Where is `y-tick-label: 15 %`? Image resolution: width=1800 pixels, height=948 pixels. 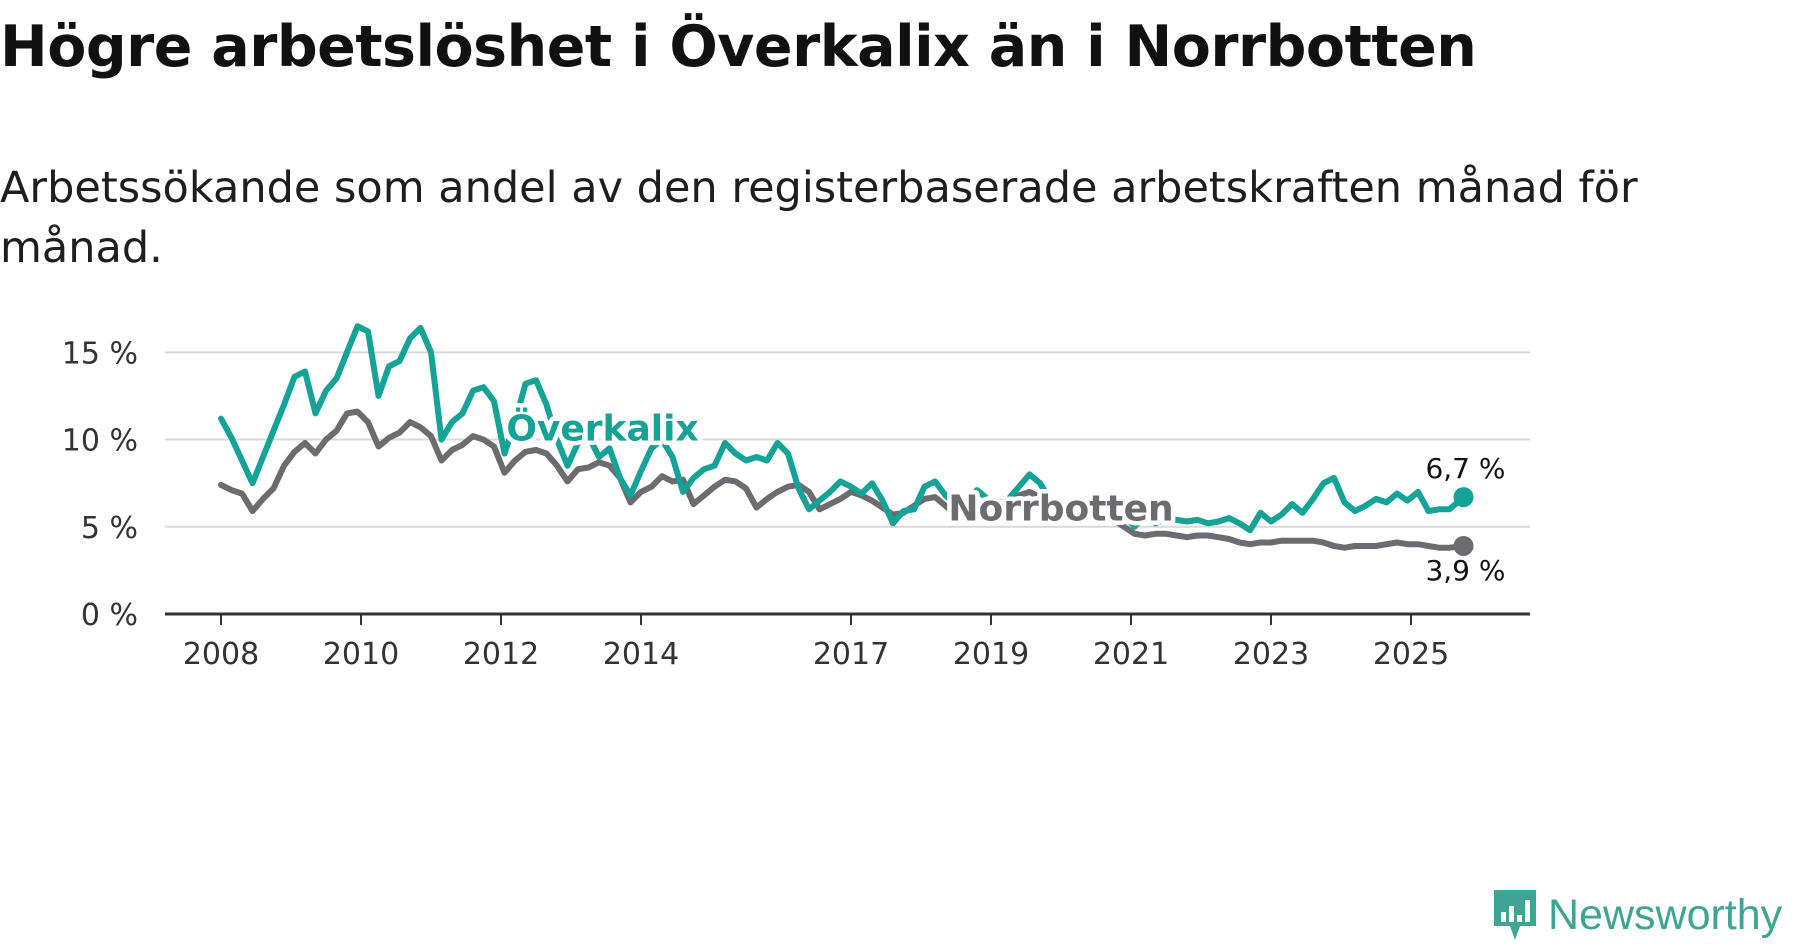 y-tick-label: 15 % is located at coordinates (100, 353).